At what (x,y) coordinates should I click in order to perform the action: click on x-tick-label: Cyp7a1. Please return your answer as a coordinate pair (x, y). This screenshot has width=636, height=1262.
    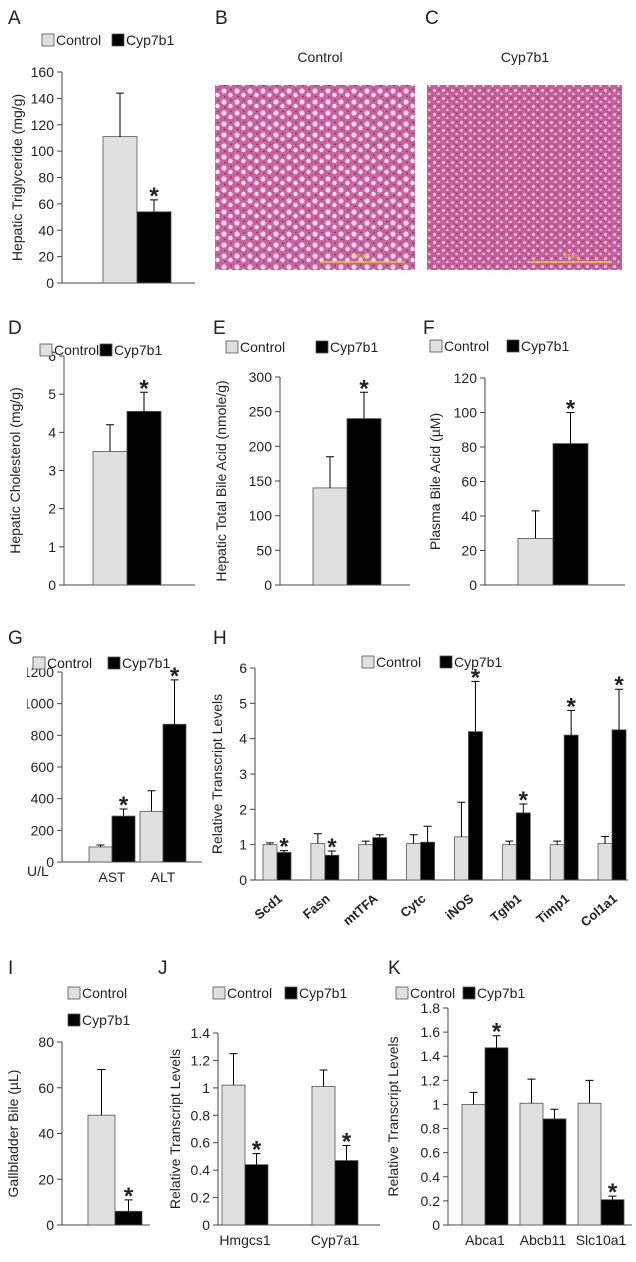
    Looking at the image, I should click on (335, 1240).